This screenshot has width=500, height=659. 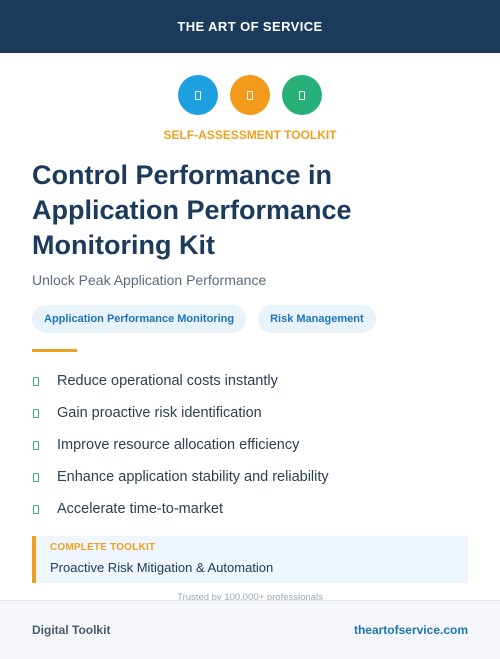 I want to click on icon-row, so click(x=250, y=95).